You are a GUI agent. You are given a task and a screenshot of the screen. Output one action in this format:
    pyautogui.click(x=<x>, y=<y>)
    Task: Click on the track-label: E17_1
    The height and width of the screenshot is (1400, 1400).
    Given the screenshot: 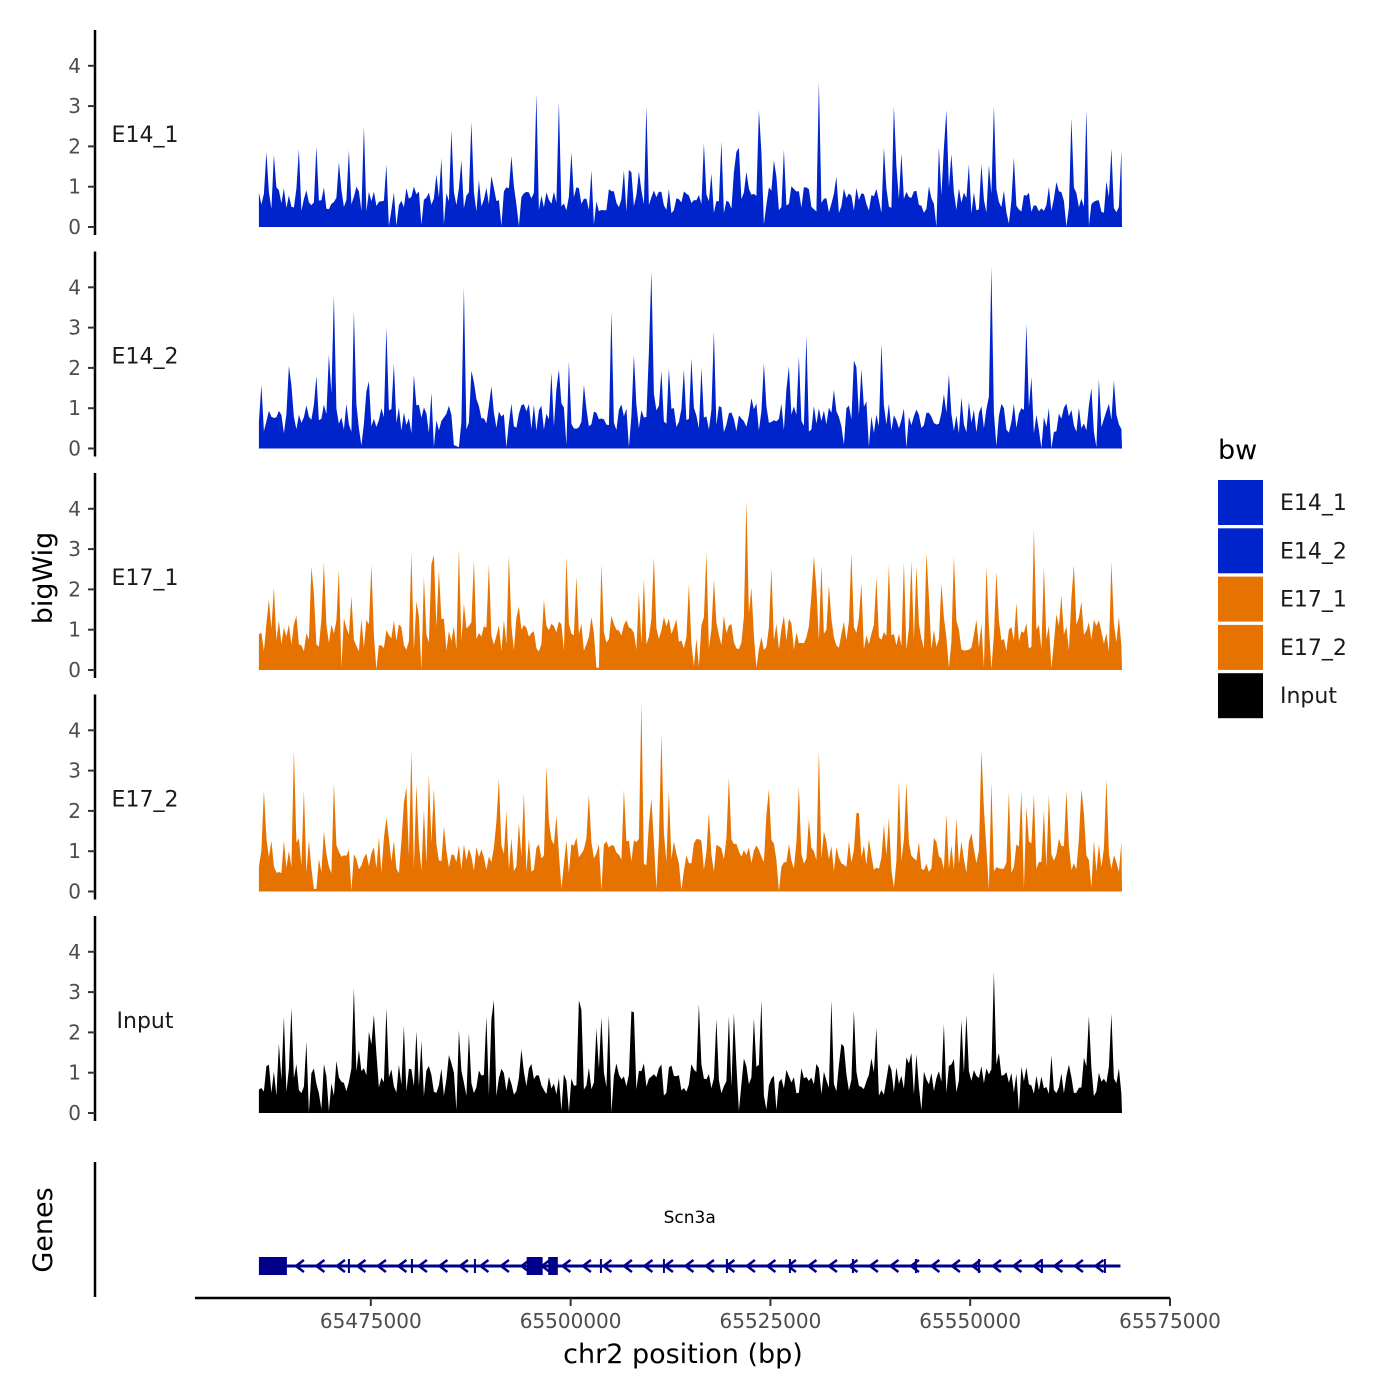 What is the action you would take?
    pyautogui.click(x=145, y=578)
    